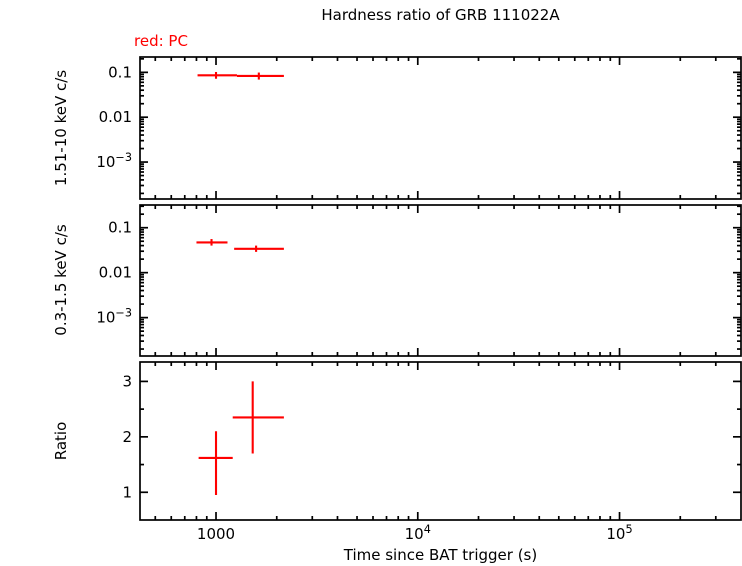 The width and height of the screenshot is (742, 566). What do you see at coordinates (418, 533) in the screenshot?
I see `svg-text: 10⁴` at bounding box center [418, 533].